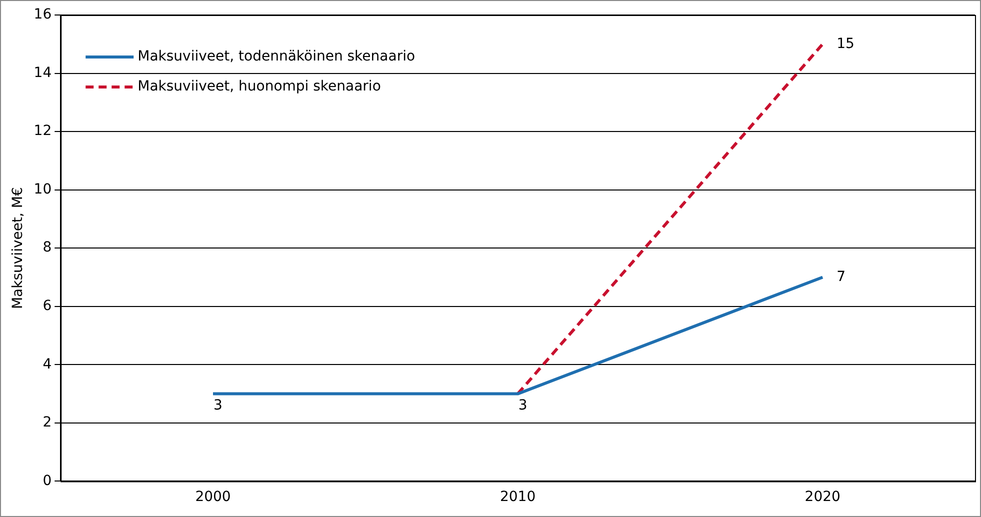  I want to click on data-label: 15, so click(845, 44).